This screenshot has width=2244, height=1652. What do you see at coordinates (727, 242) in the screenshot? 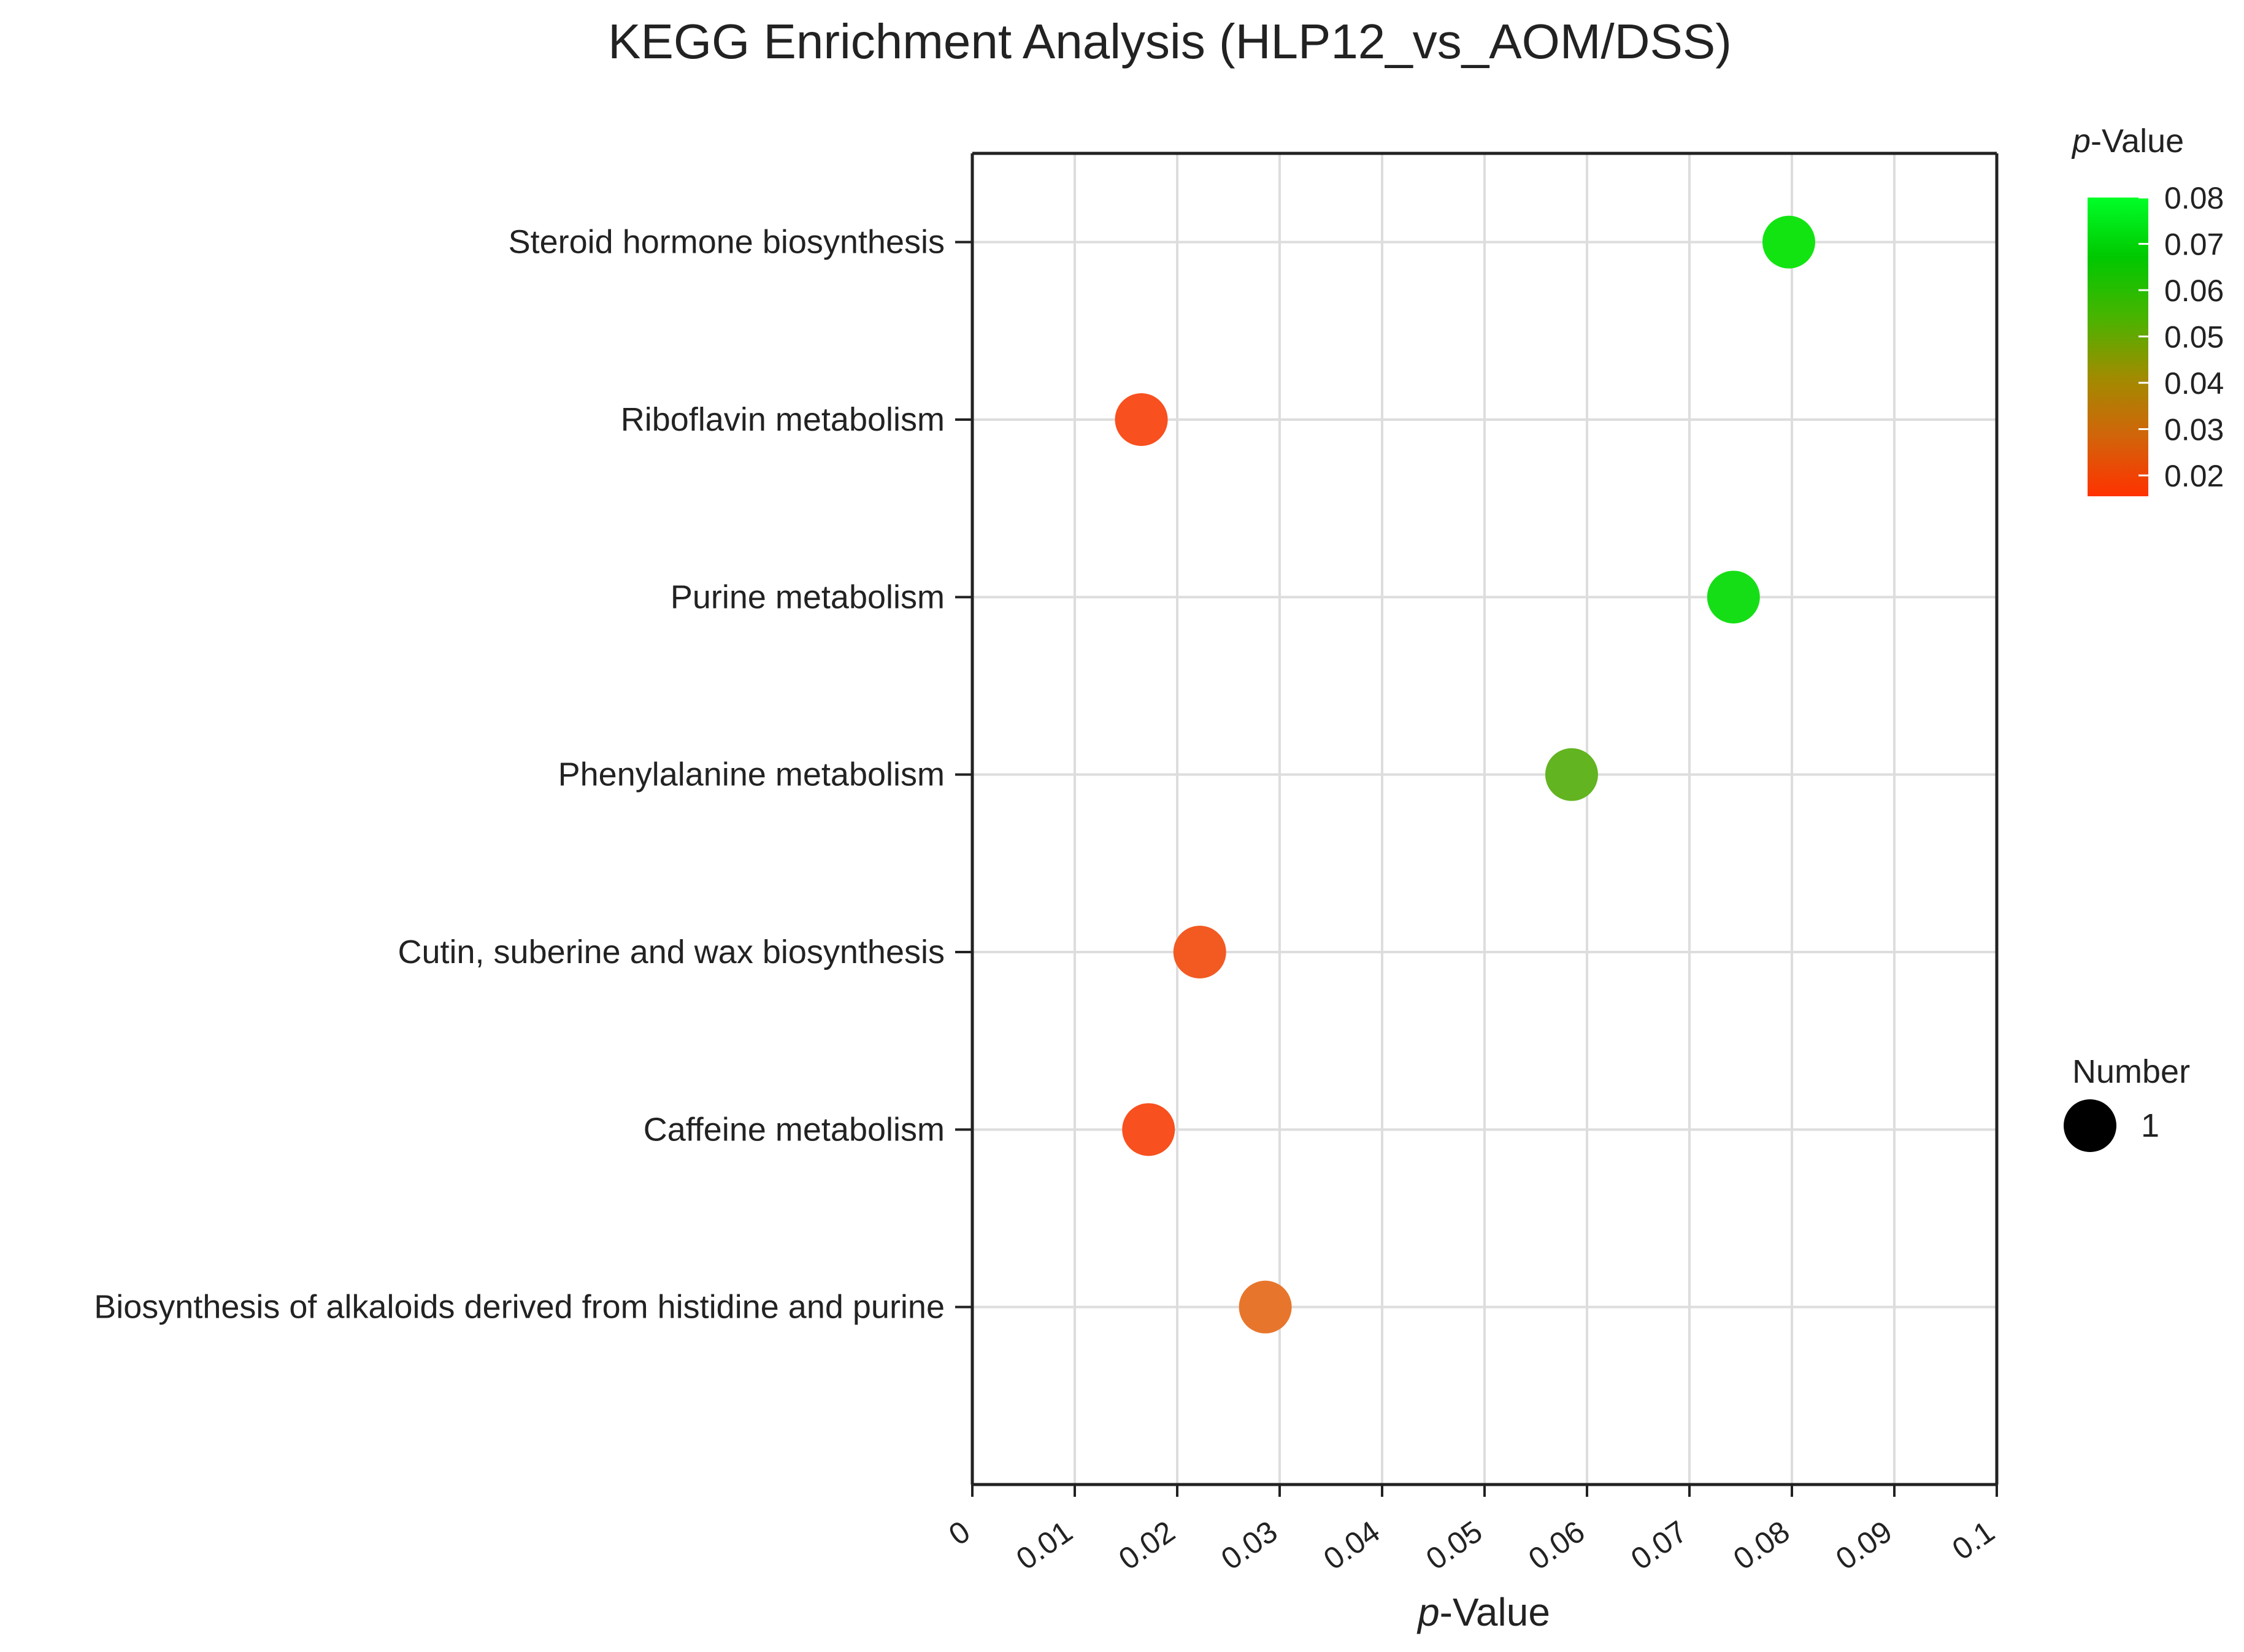
I see `y-tick-label: Steroid hormone biosynthesis` at bounding box center [727, 242].